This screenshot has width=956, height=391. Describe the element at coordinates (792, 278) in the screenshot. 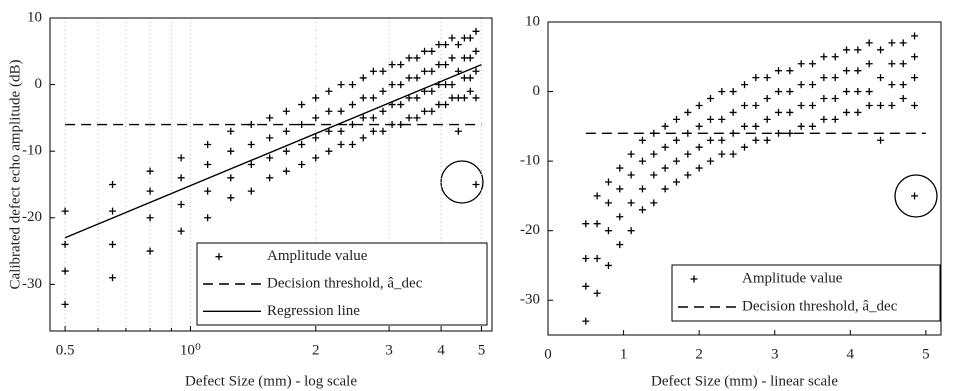

I see `legend-label: Amplitude value` at that location.